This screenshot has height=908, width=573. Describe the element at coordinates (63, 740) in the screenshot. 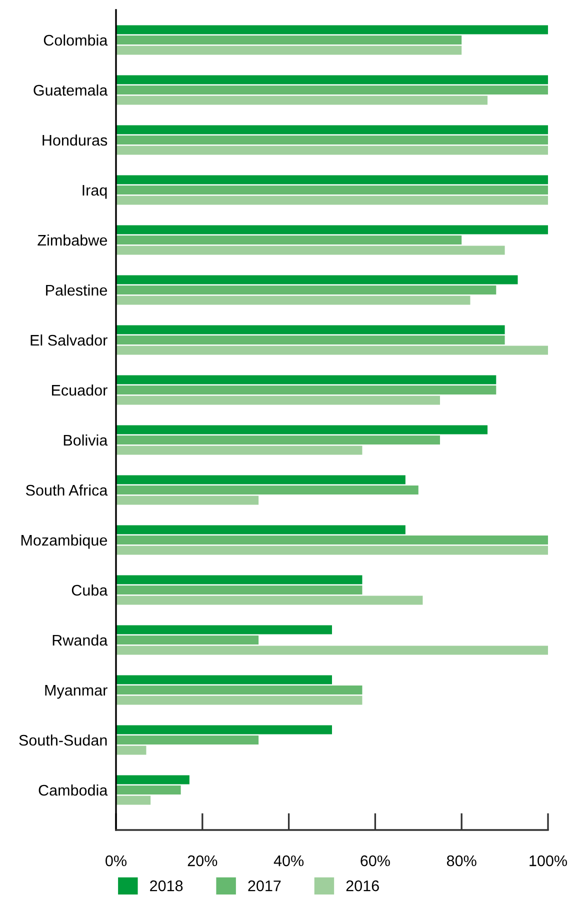

I see `y-tick-label: South-Sudan` at that location.